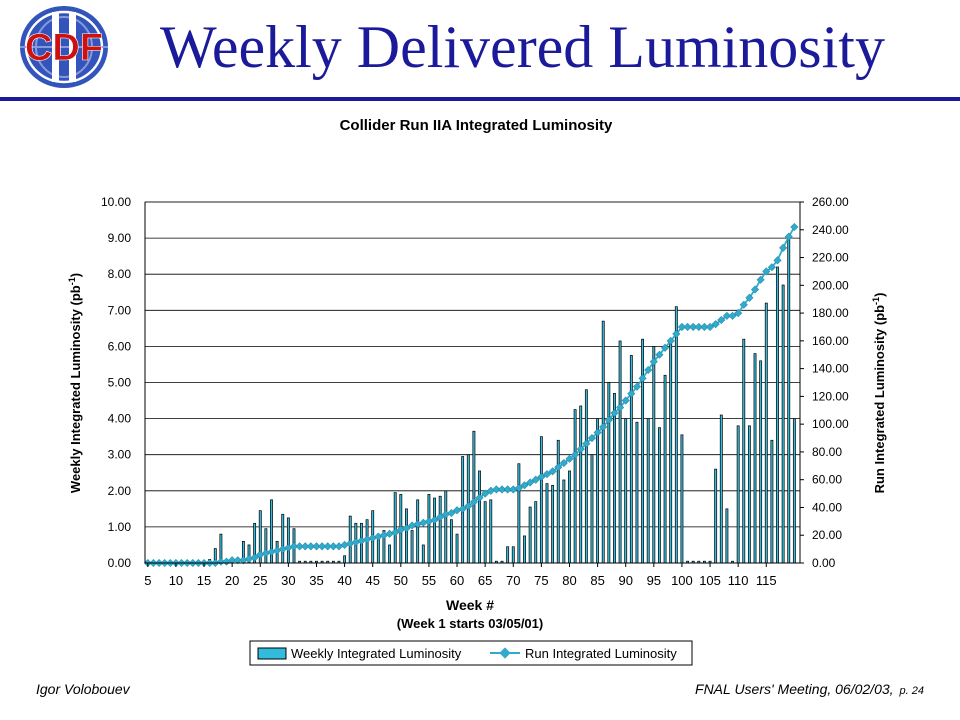 This screenshot has width=960, height=720. What do you see at coordinates (830, 424) in the screenshot?
I see `y2-tick-label: 100.00` at bounding box center [830, 424].